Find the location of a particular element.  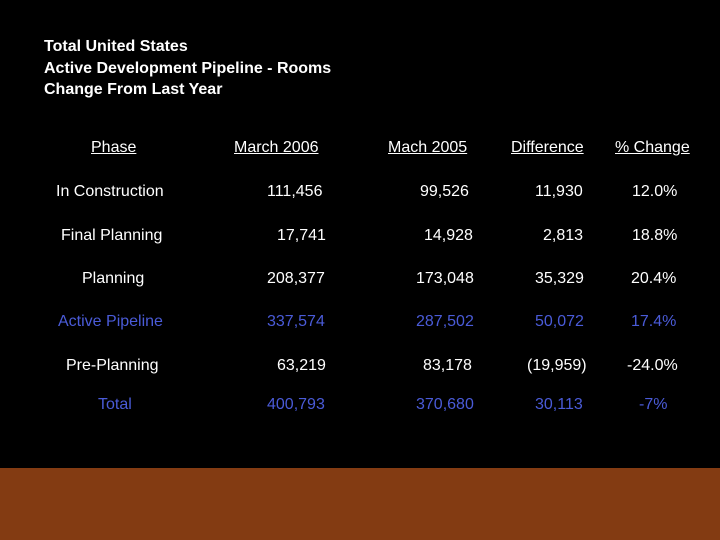

row-march-2006: 337,574 is located at coordinates (296, 321).